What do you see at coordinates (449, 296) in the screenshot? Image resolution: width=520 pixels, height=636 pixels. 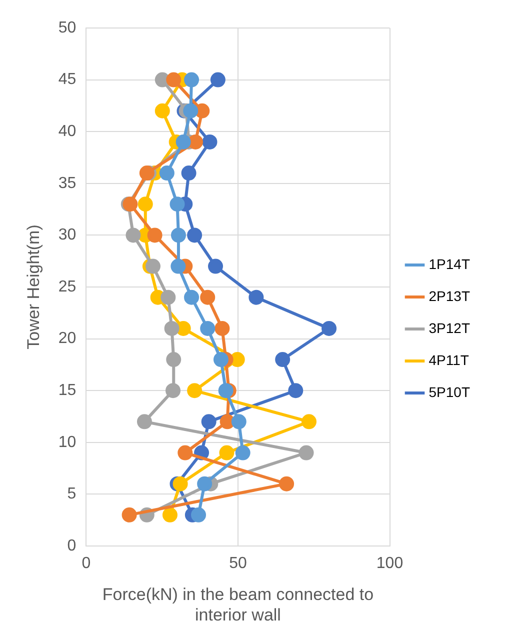 I see `legend-label: 2P13T` at bounding box center [449, 296].